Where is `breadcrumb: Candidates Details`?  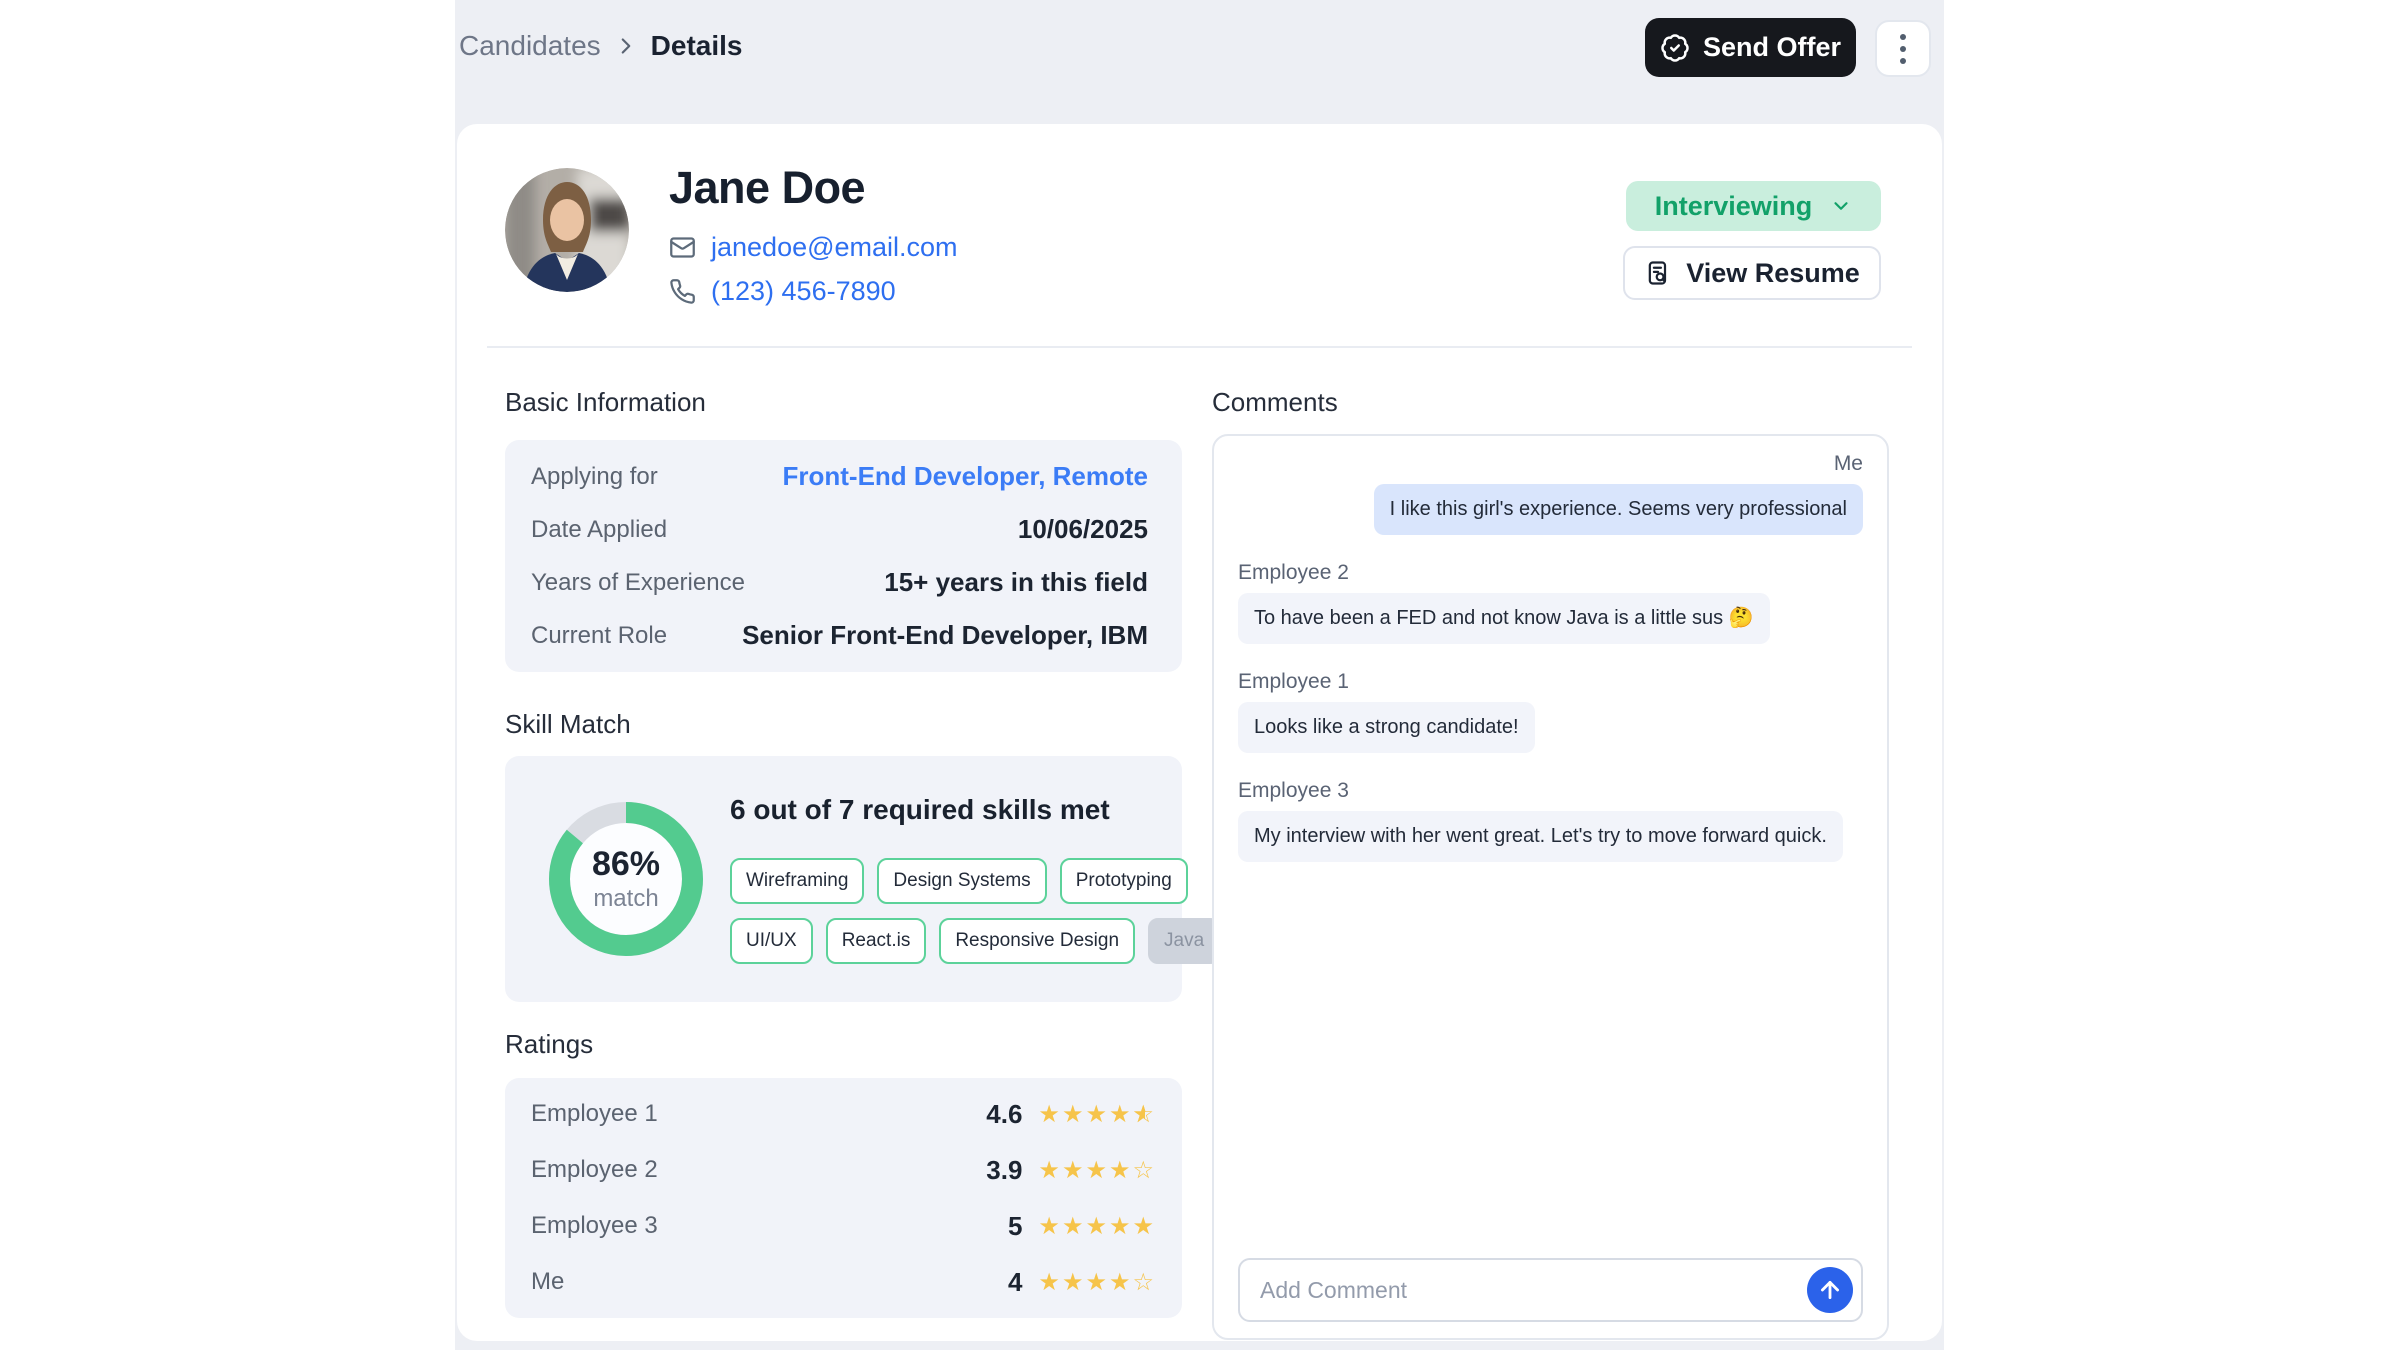 breadcrumb: Candidates Details is located at coordinates (600, 46).